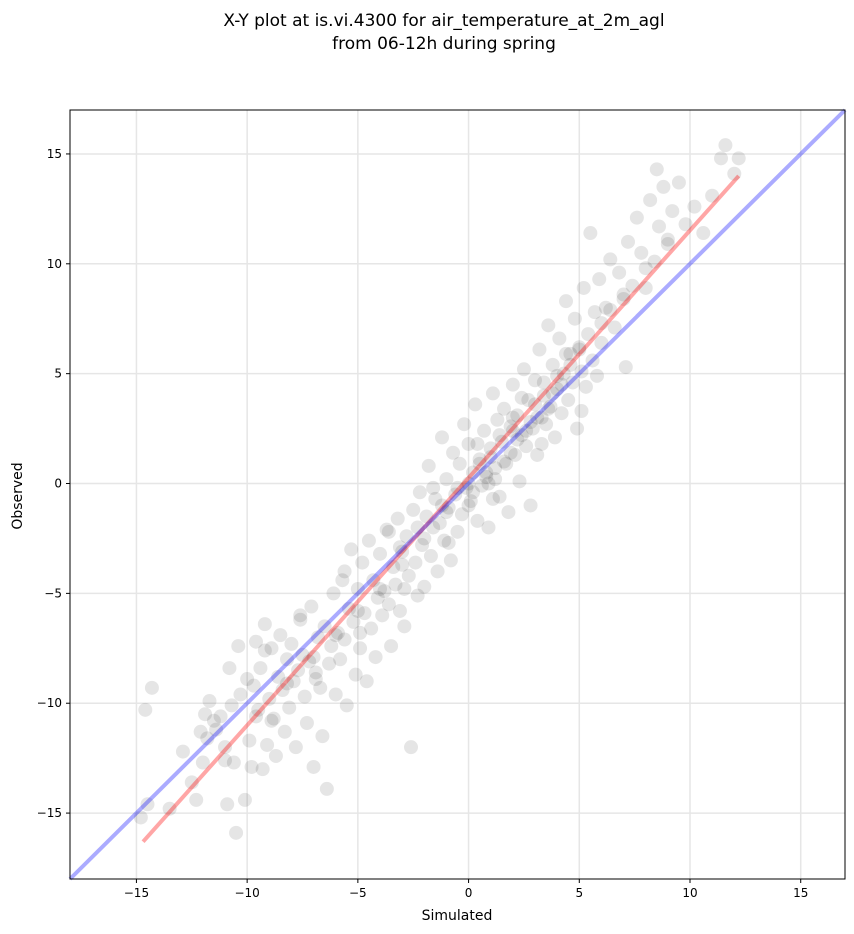  What do you see at coordinates (457, 916) in the screenshot?
I see `x-axis-label: Simulated` at bounding box center [457, 916].